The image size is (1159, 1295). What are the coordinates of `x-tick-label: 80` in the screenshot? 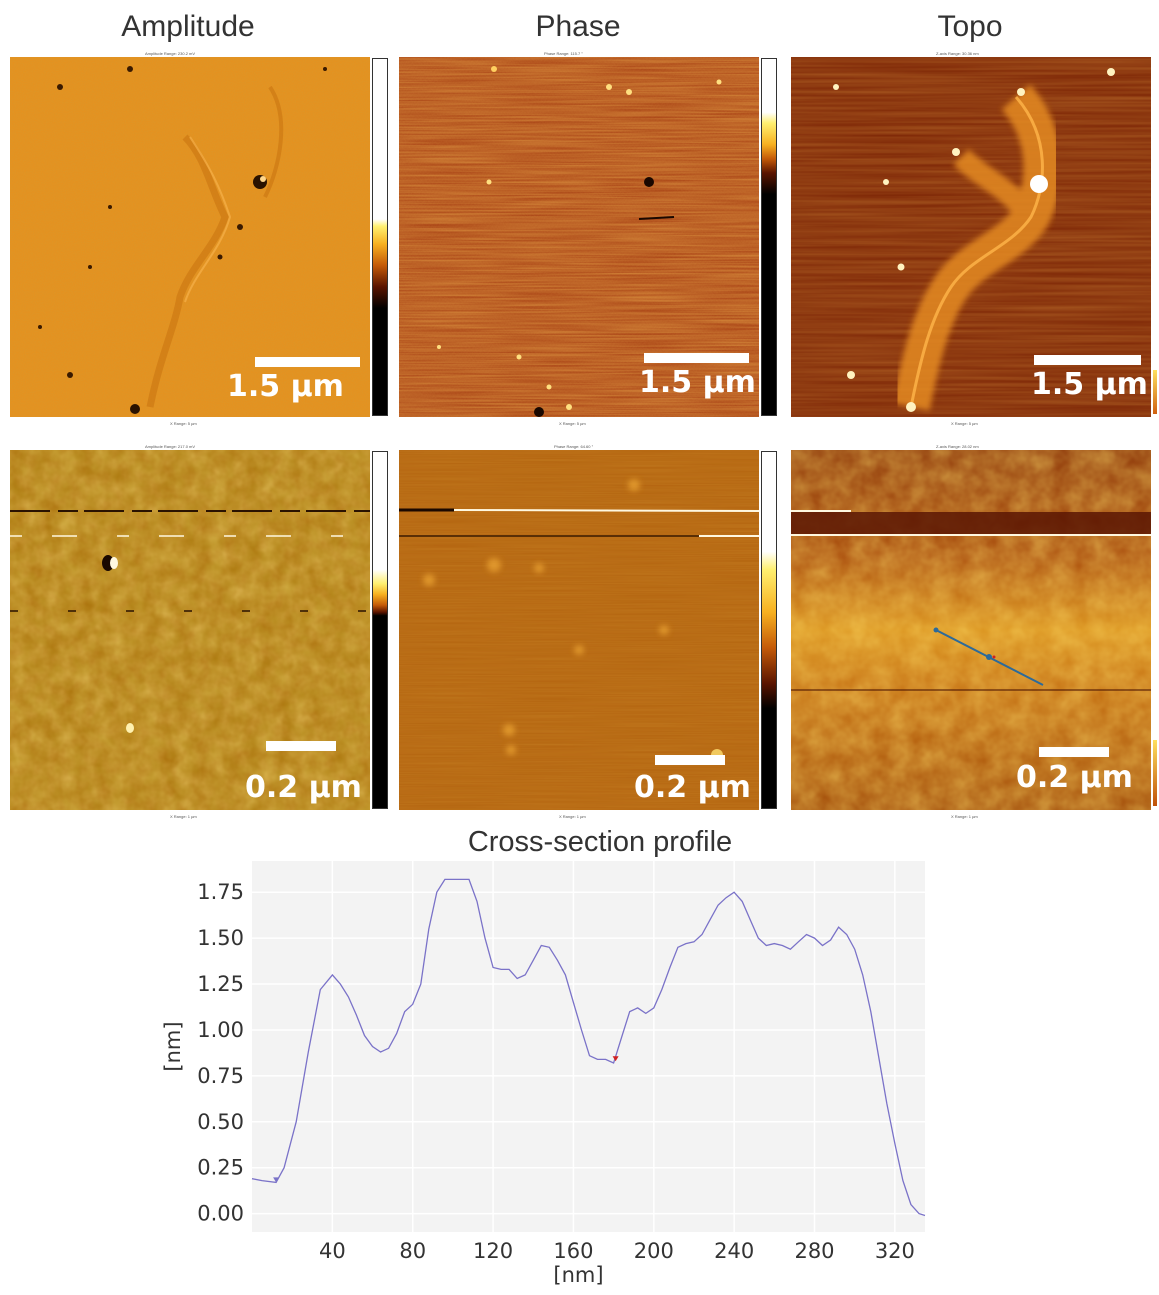 It's located at (412, 1251).